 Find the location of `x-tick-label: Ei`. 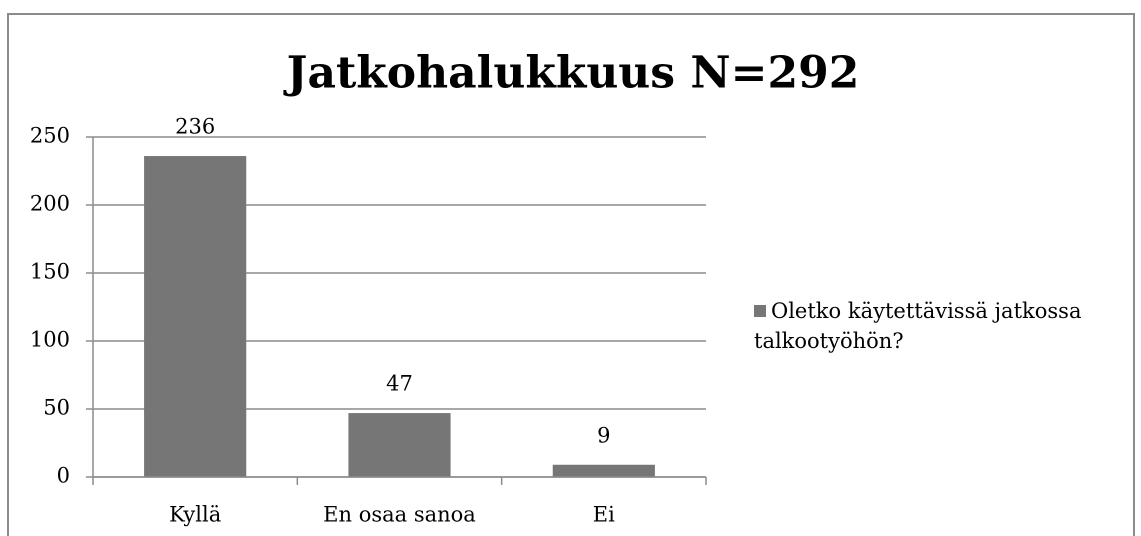

x-tick-label: Ei is located at coordinates (604, 515).